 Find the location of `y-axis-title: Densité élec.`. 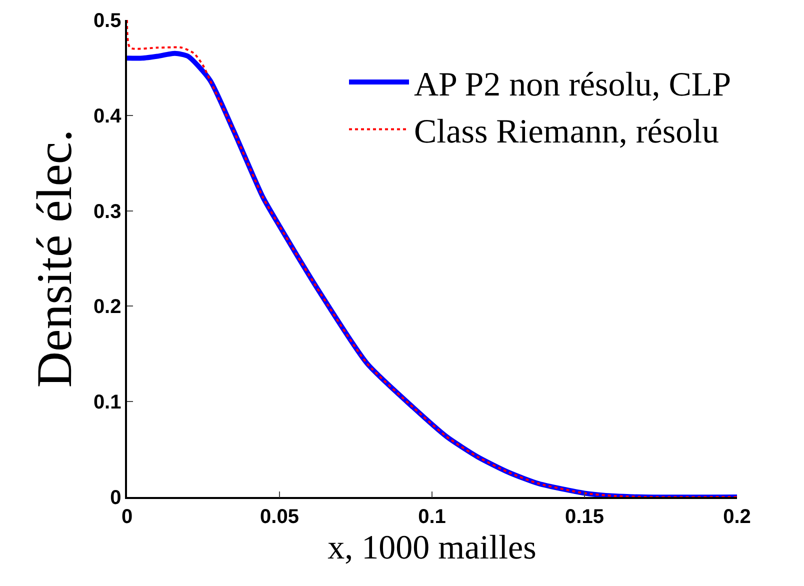

y-axis-title: Densité élec. is located at coordinates (54, 258).